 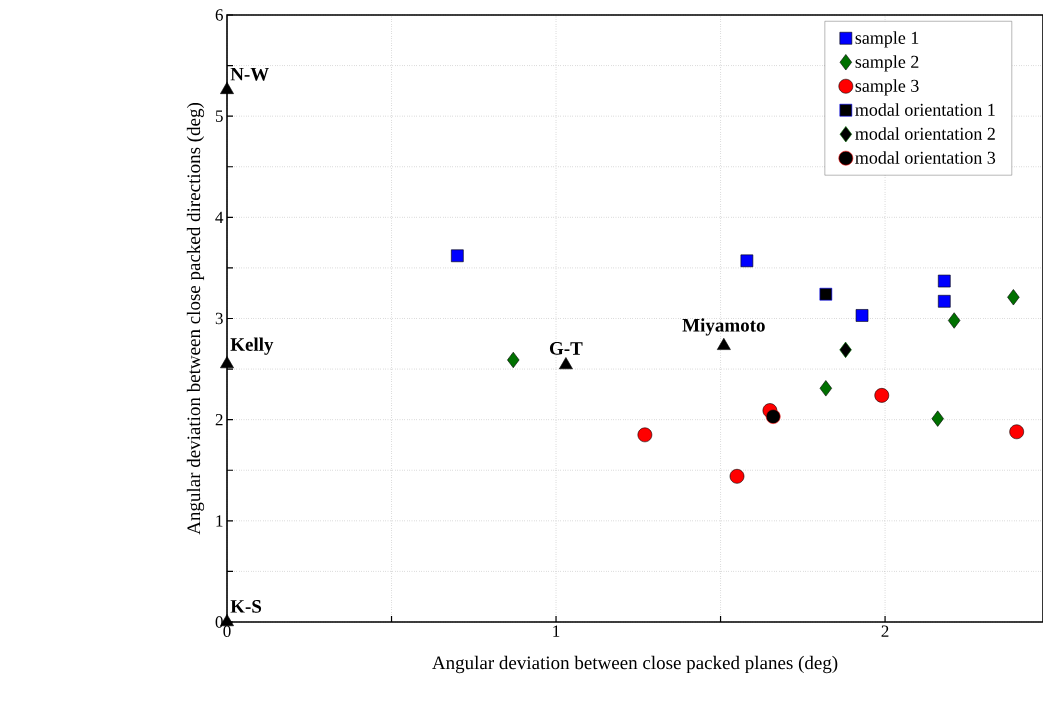 I want to click on annotation: K-S, so click(x=246, y=606).